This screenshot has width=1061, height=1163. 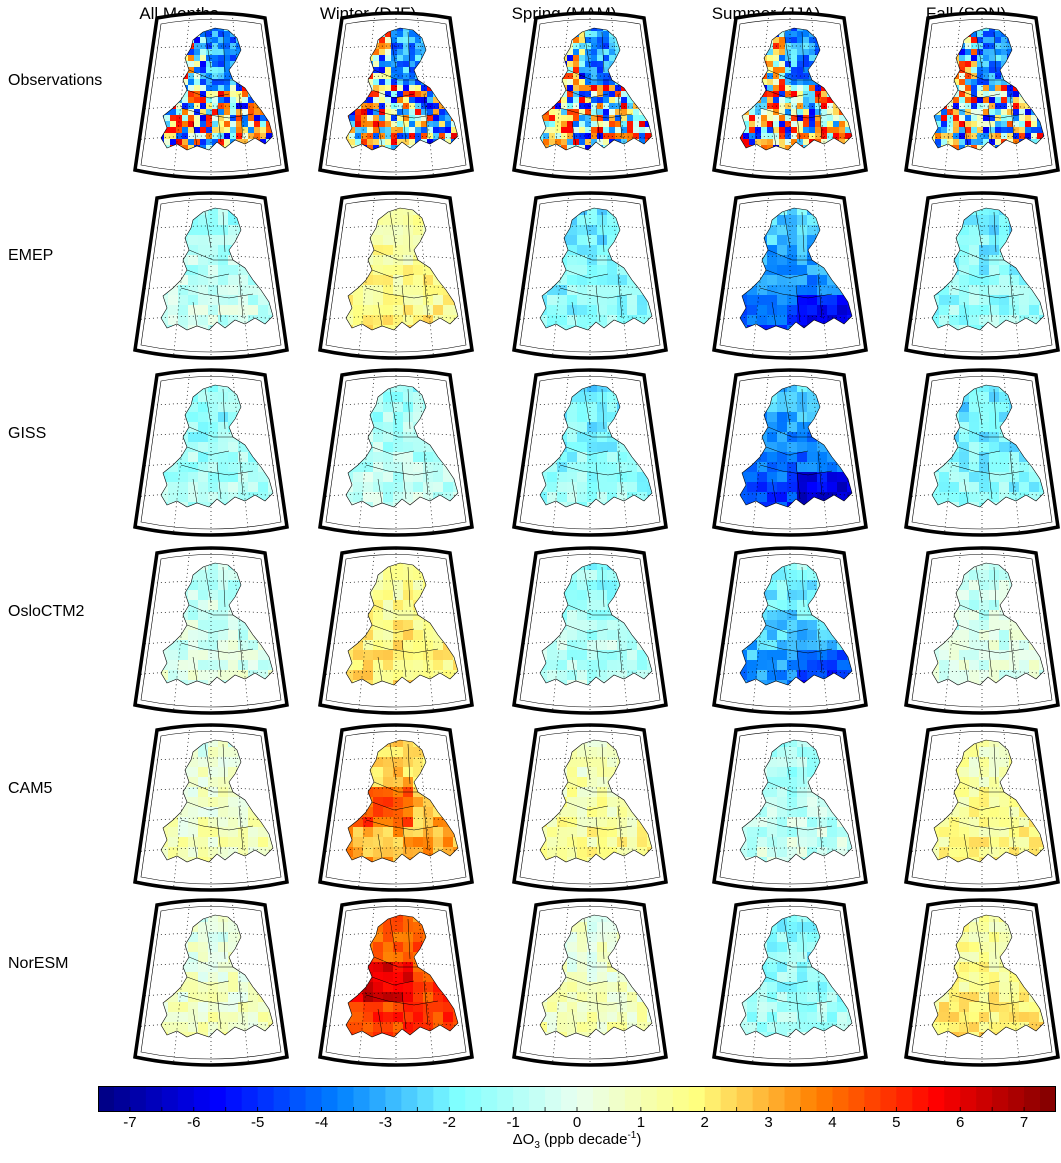 What do you see at coordinates (704, 1122) in the screenshot?
I see `colorbar-tick-label: 2` at bounding box center [704, 1122].